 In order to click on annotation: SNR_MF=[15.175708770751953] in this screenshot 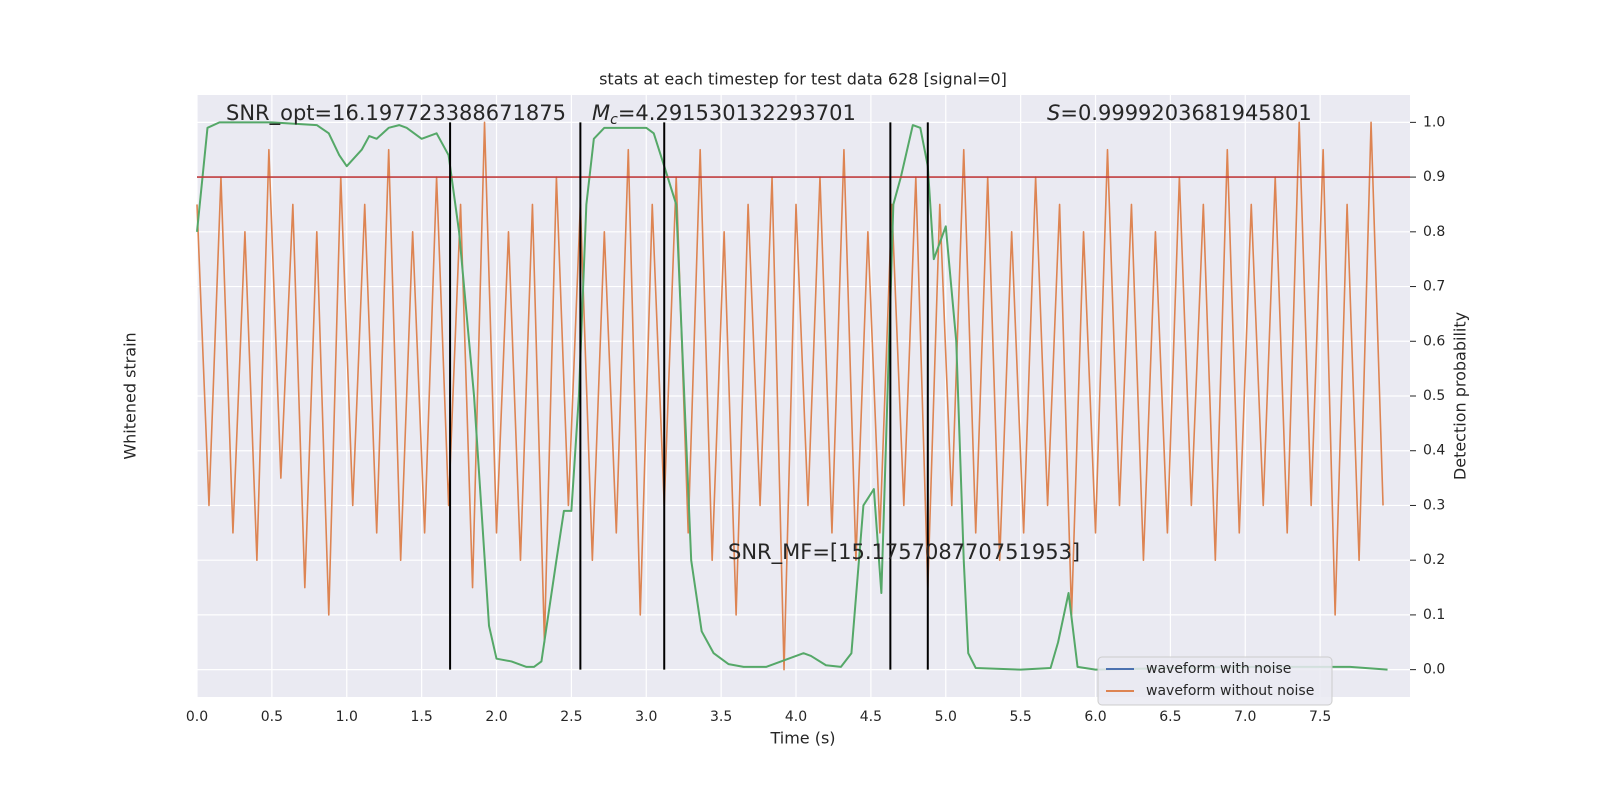, I will do `click(904, 552)`.